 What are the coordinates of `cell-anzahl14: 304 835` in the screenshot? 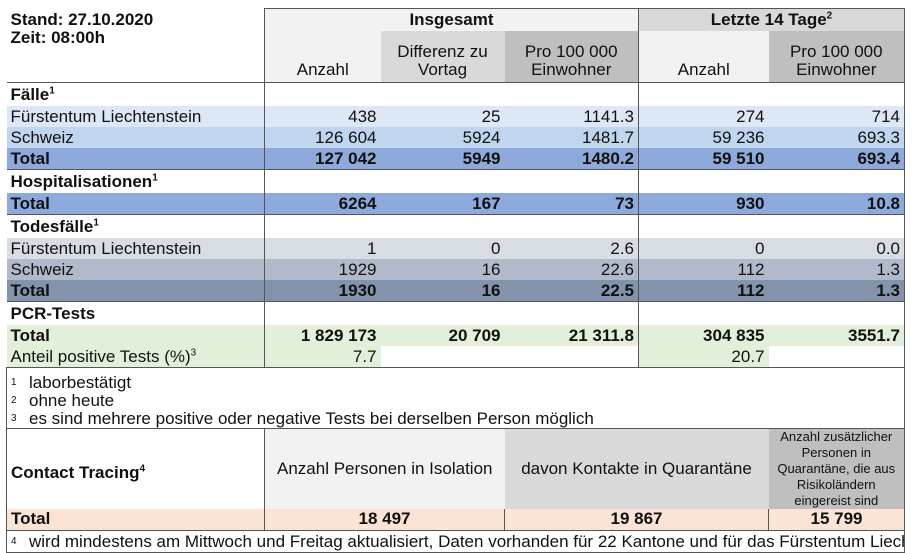 It's located at (703, 335).